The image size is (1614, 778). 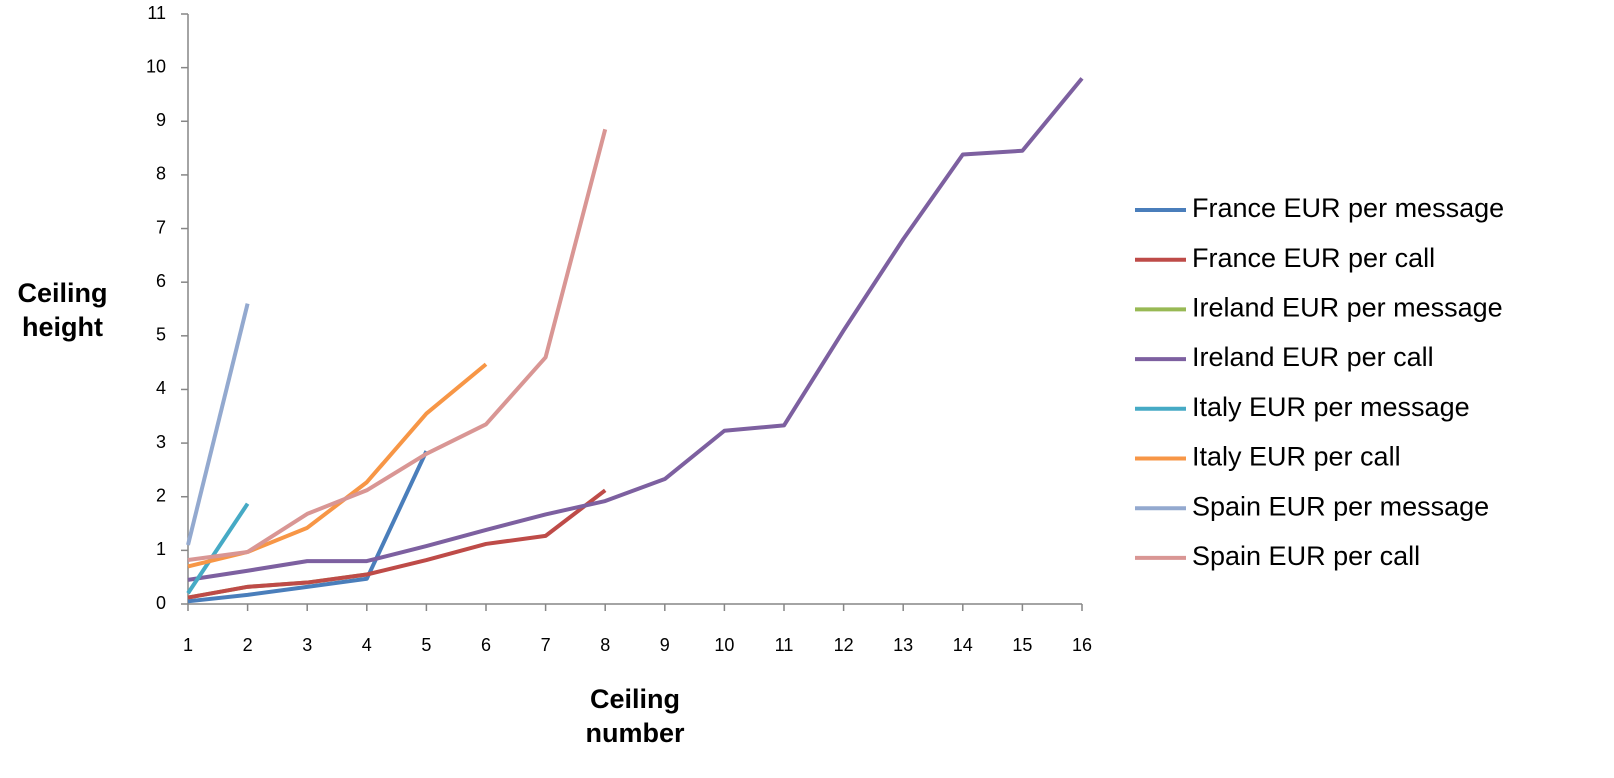 What do you see at coordinates (635, 716) in the screenshot?
I see `x-axis-title: Ceiling number` at bounding box center [635, 716].